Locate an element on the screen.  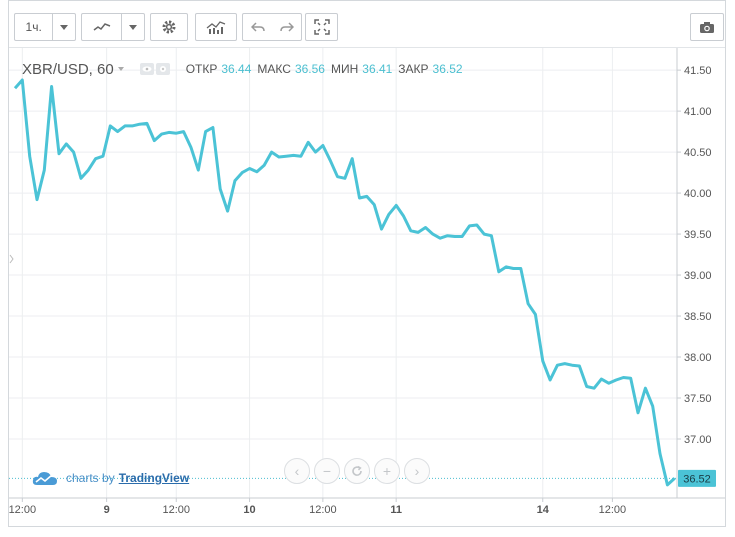
y-tick-label: 39.50 is located at coordinates (698, 235).